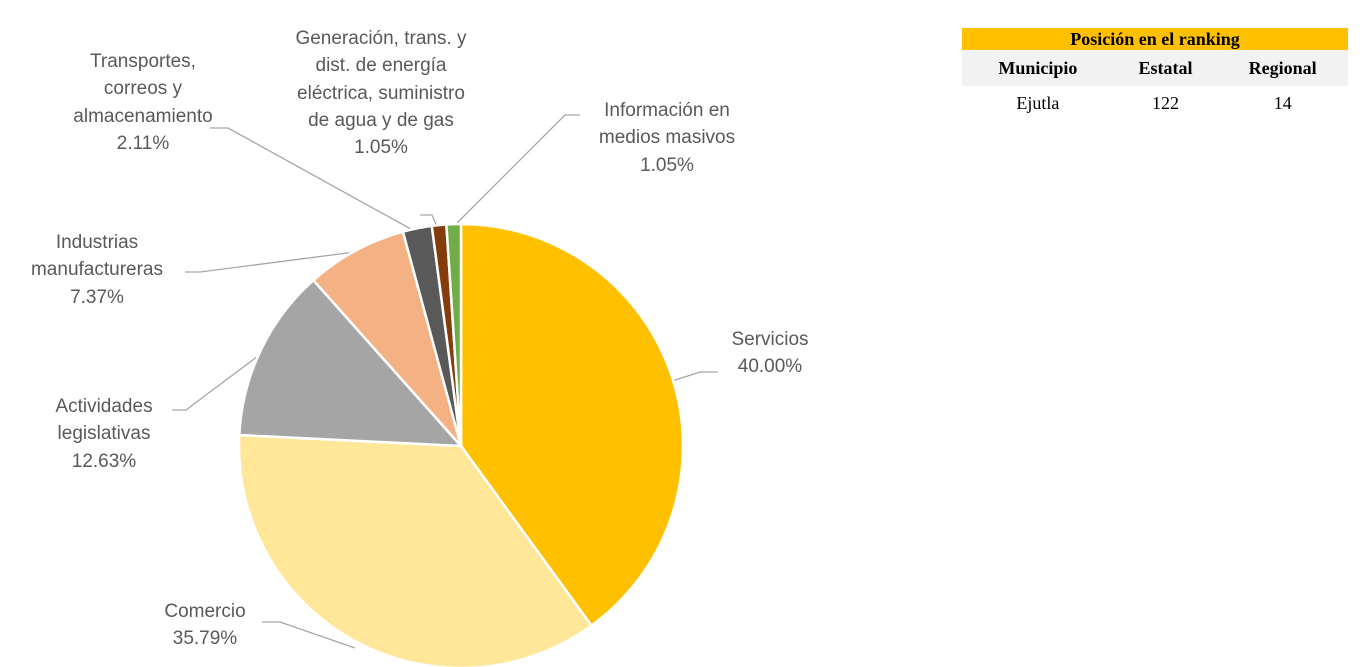 The image size is (1362, 667). What do you see at coordinates (97, 297) in the screenshot?
I see `slice-value: 7.37%` at bounding box center [97, 297].